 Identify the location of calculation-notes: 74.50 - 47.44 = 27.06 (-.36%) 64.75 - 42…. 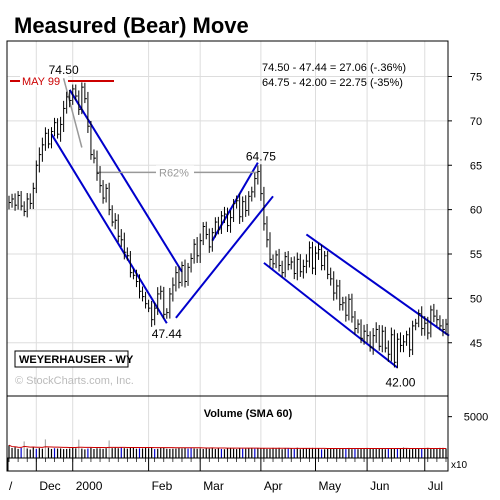
(334, 75).